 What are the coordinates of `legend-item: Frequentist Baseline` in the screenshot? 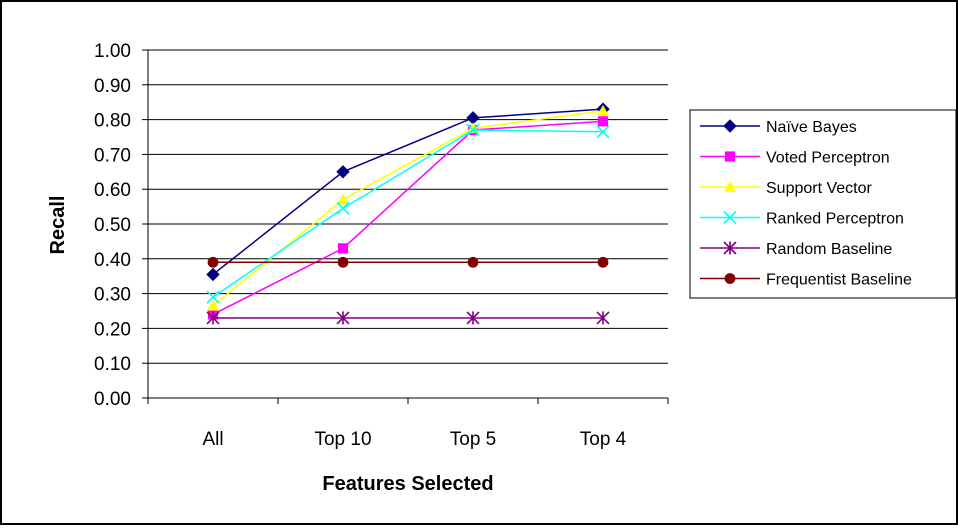 It's located at (806, 280).